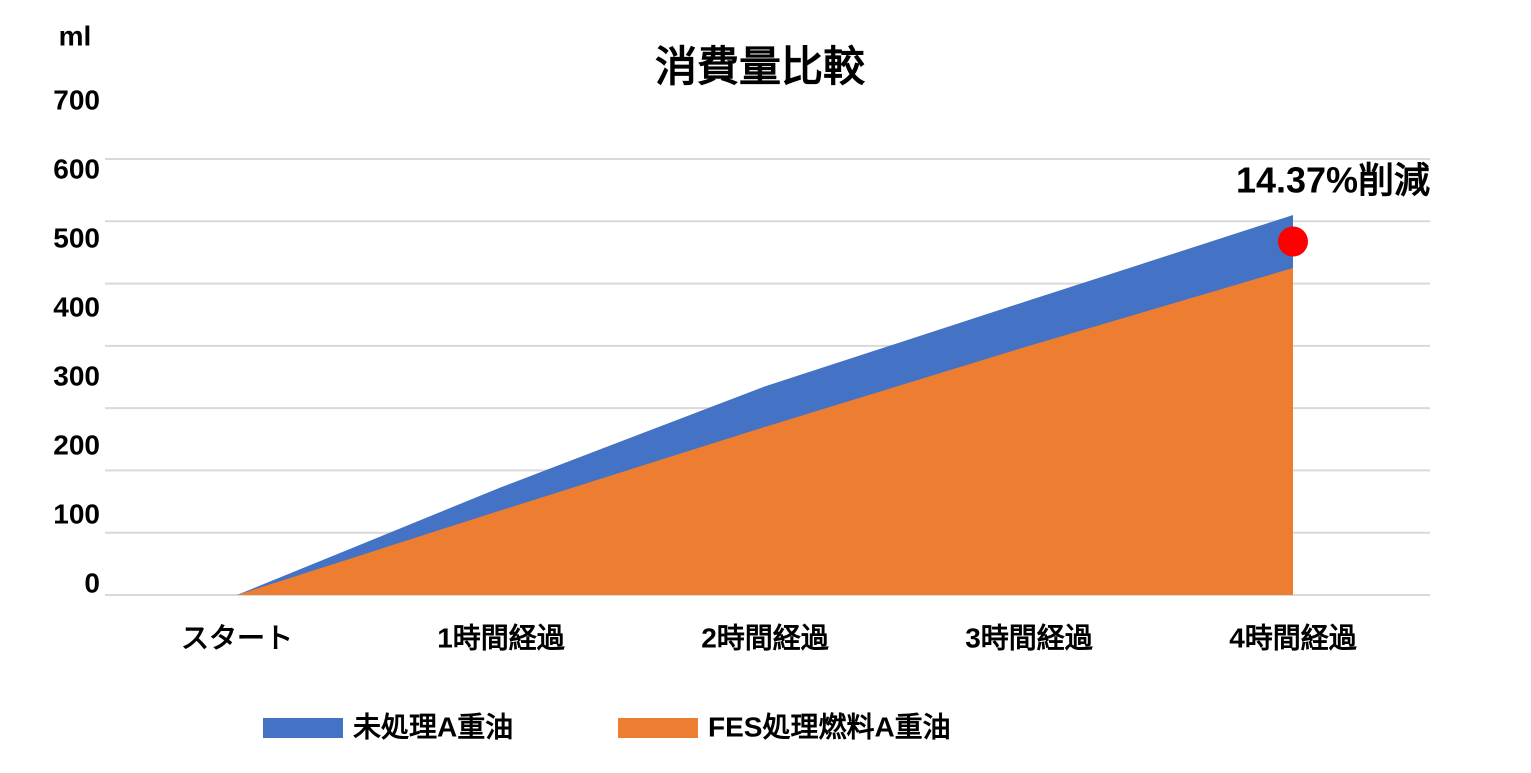 The height and width of the screenshot is (773, 1531). What do you see at coordinates (76, 168) in the screenshot?
I see `y-tick-label: 600` at bounding box center [76, 168].